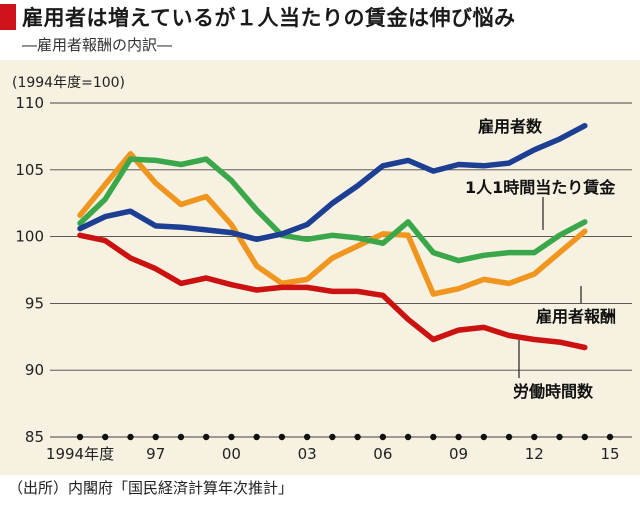  What do you see at coordinates (307, 454) in the screenshot?
I see `x-tick-label: 03` at bounding box center [307, 454].